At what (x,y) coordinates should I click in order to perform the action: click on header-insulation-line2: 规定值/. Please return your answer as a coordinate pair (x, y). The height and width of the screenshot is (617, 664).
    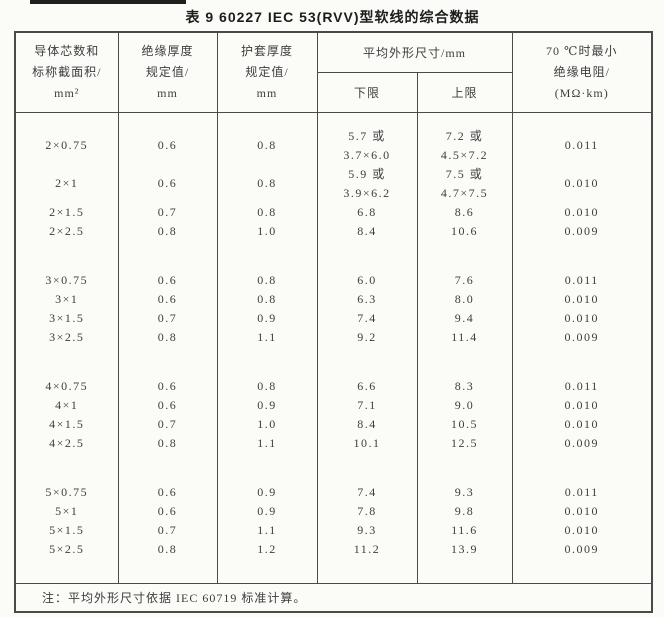
    Looking at the image, I should click on (167, 71).